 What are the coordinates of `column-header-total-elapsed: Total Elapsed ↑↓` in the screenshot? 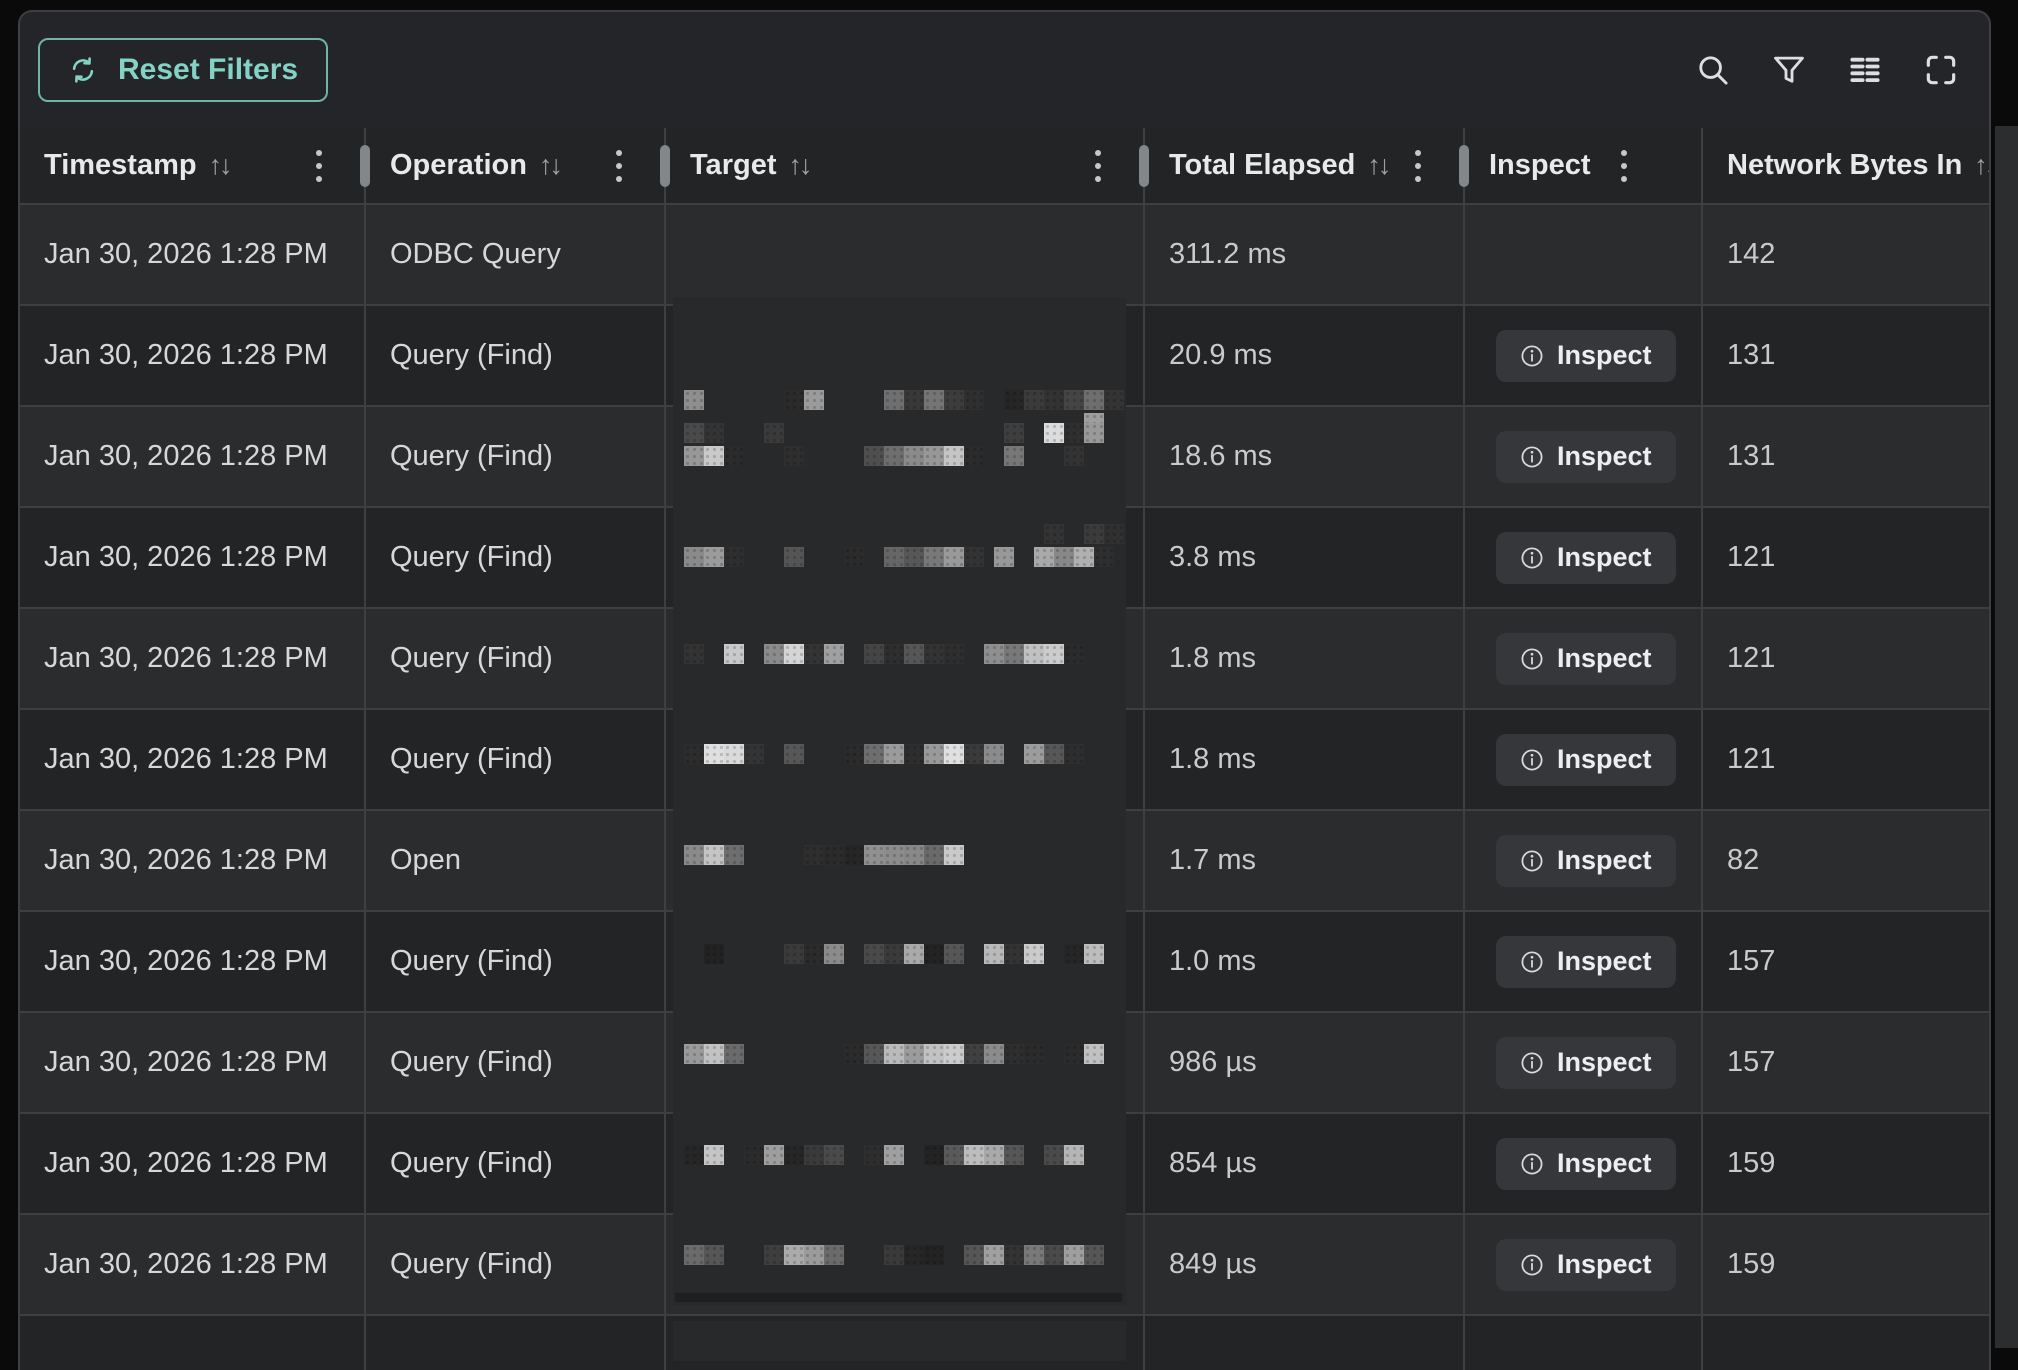 It's located at (1307, 165).